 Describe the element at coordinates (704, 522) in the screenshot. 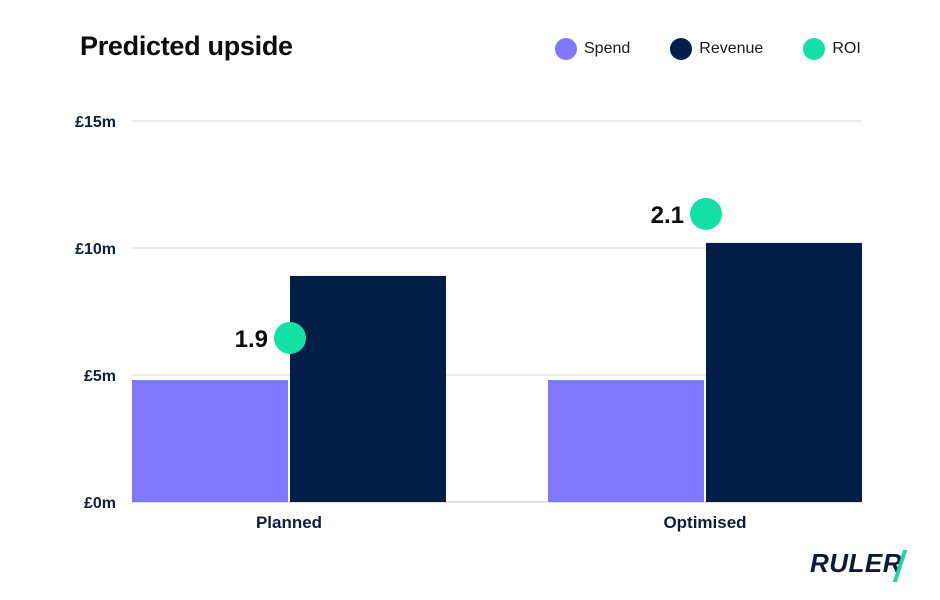

I see `x-tick-label: Optimised` at that location.